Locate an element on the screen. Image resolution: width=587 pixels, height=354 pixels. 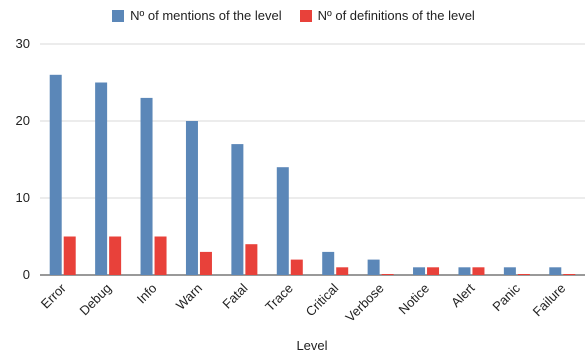
bar-verbose-definitions is located at coordinates (387, 274).